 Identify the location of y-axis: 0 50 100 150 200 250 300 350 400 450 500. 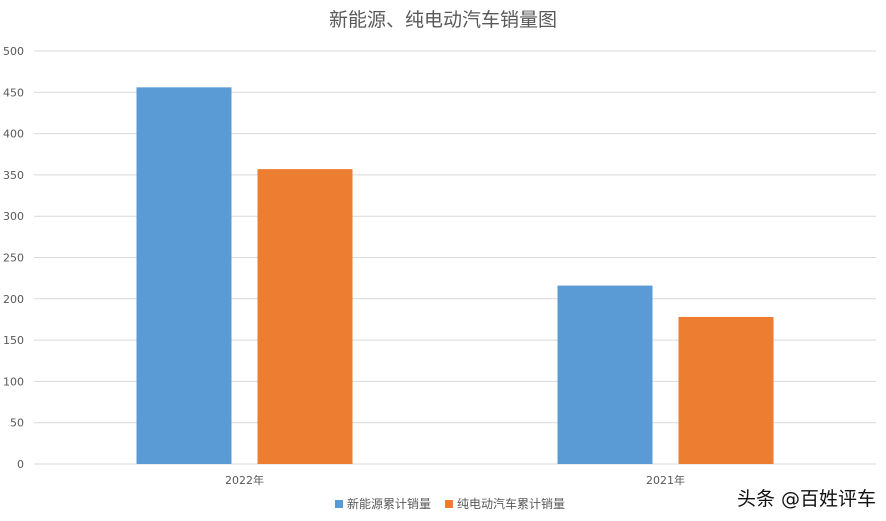
(13, 258).